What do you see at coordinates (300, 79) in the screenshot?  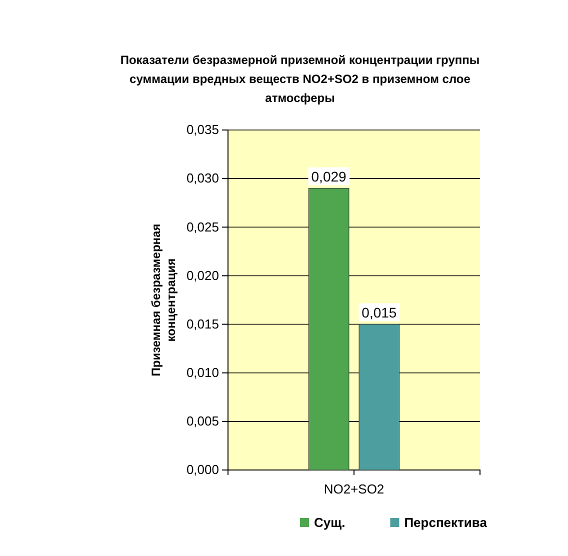 I see `chart-title: Показатели безразмерной приземной концентрации группы суммации вредных веществ NO2+SO2 в приземном слое атмосферы` at bounding box center [300, 79].